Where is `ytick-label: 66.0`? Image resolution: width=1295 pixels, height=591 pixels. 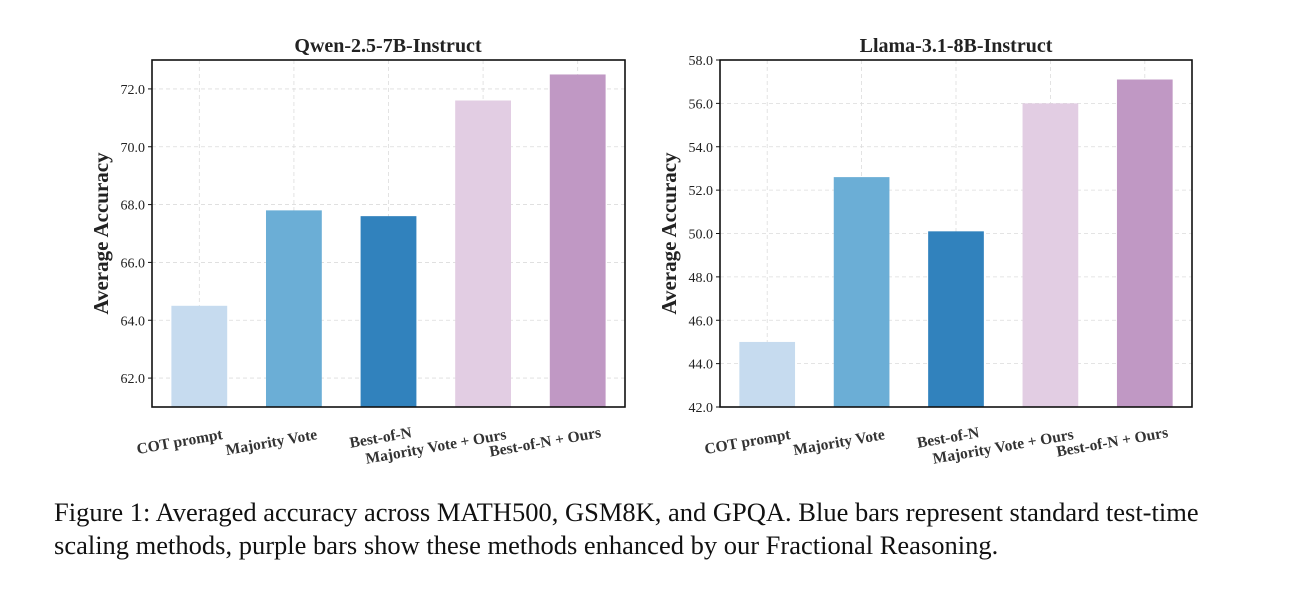 ytick-label: 66.0 is located at coordinates (133, 263).